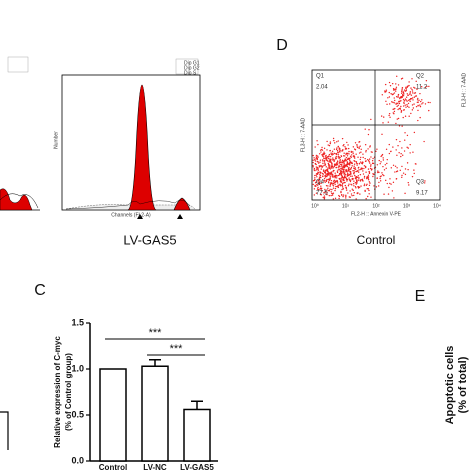 The width and height of the screenshot is (474, 474). What do you see at coordinates (68, 392) in the screenshot?
I see `y-label: (% of Control group)` at bounding box center [68, 392].